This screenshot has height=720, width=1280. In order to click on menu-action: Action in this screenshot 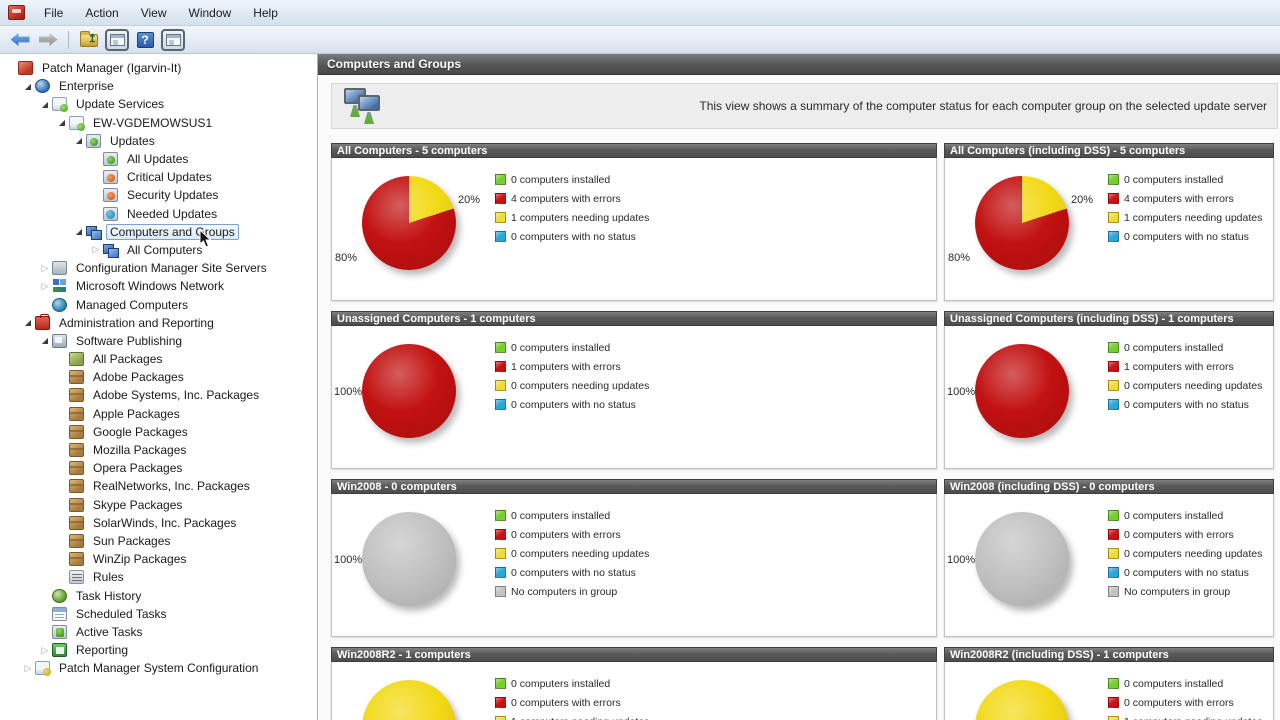, I will do `click(102, 12)`.